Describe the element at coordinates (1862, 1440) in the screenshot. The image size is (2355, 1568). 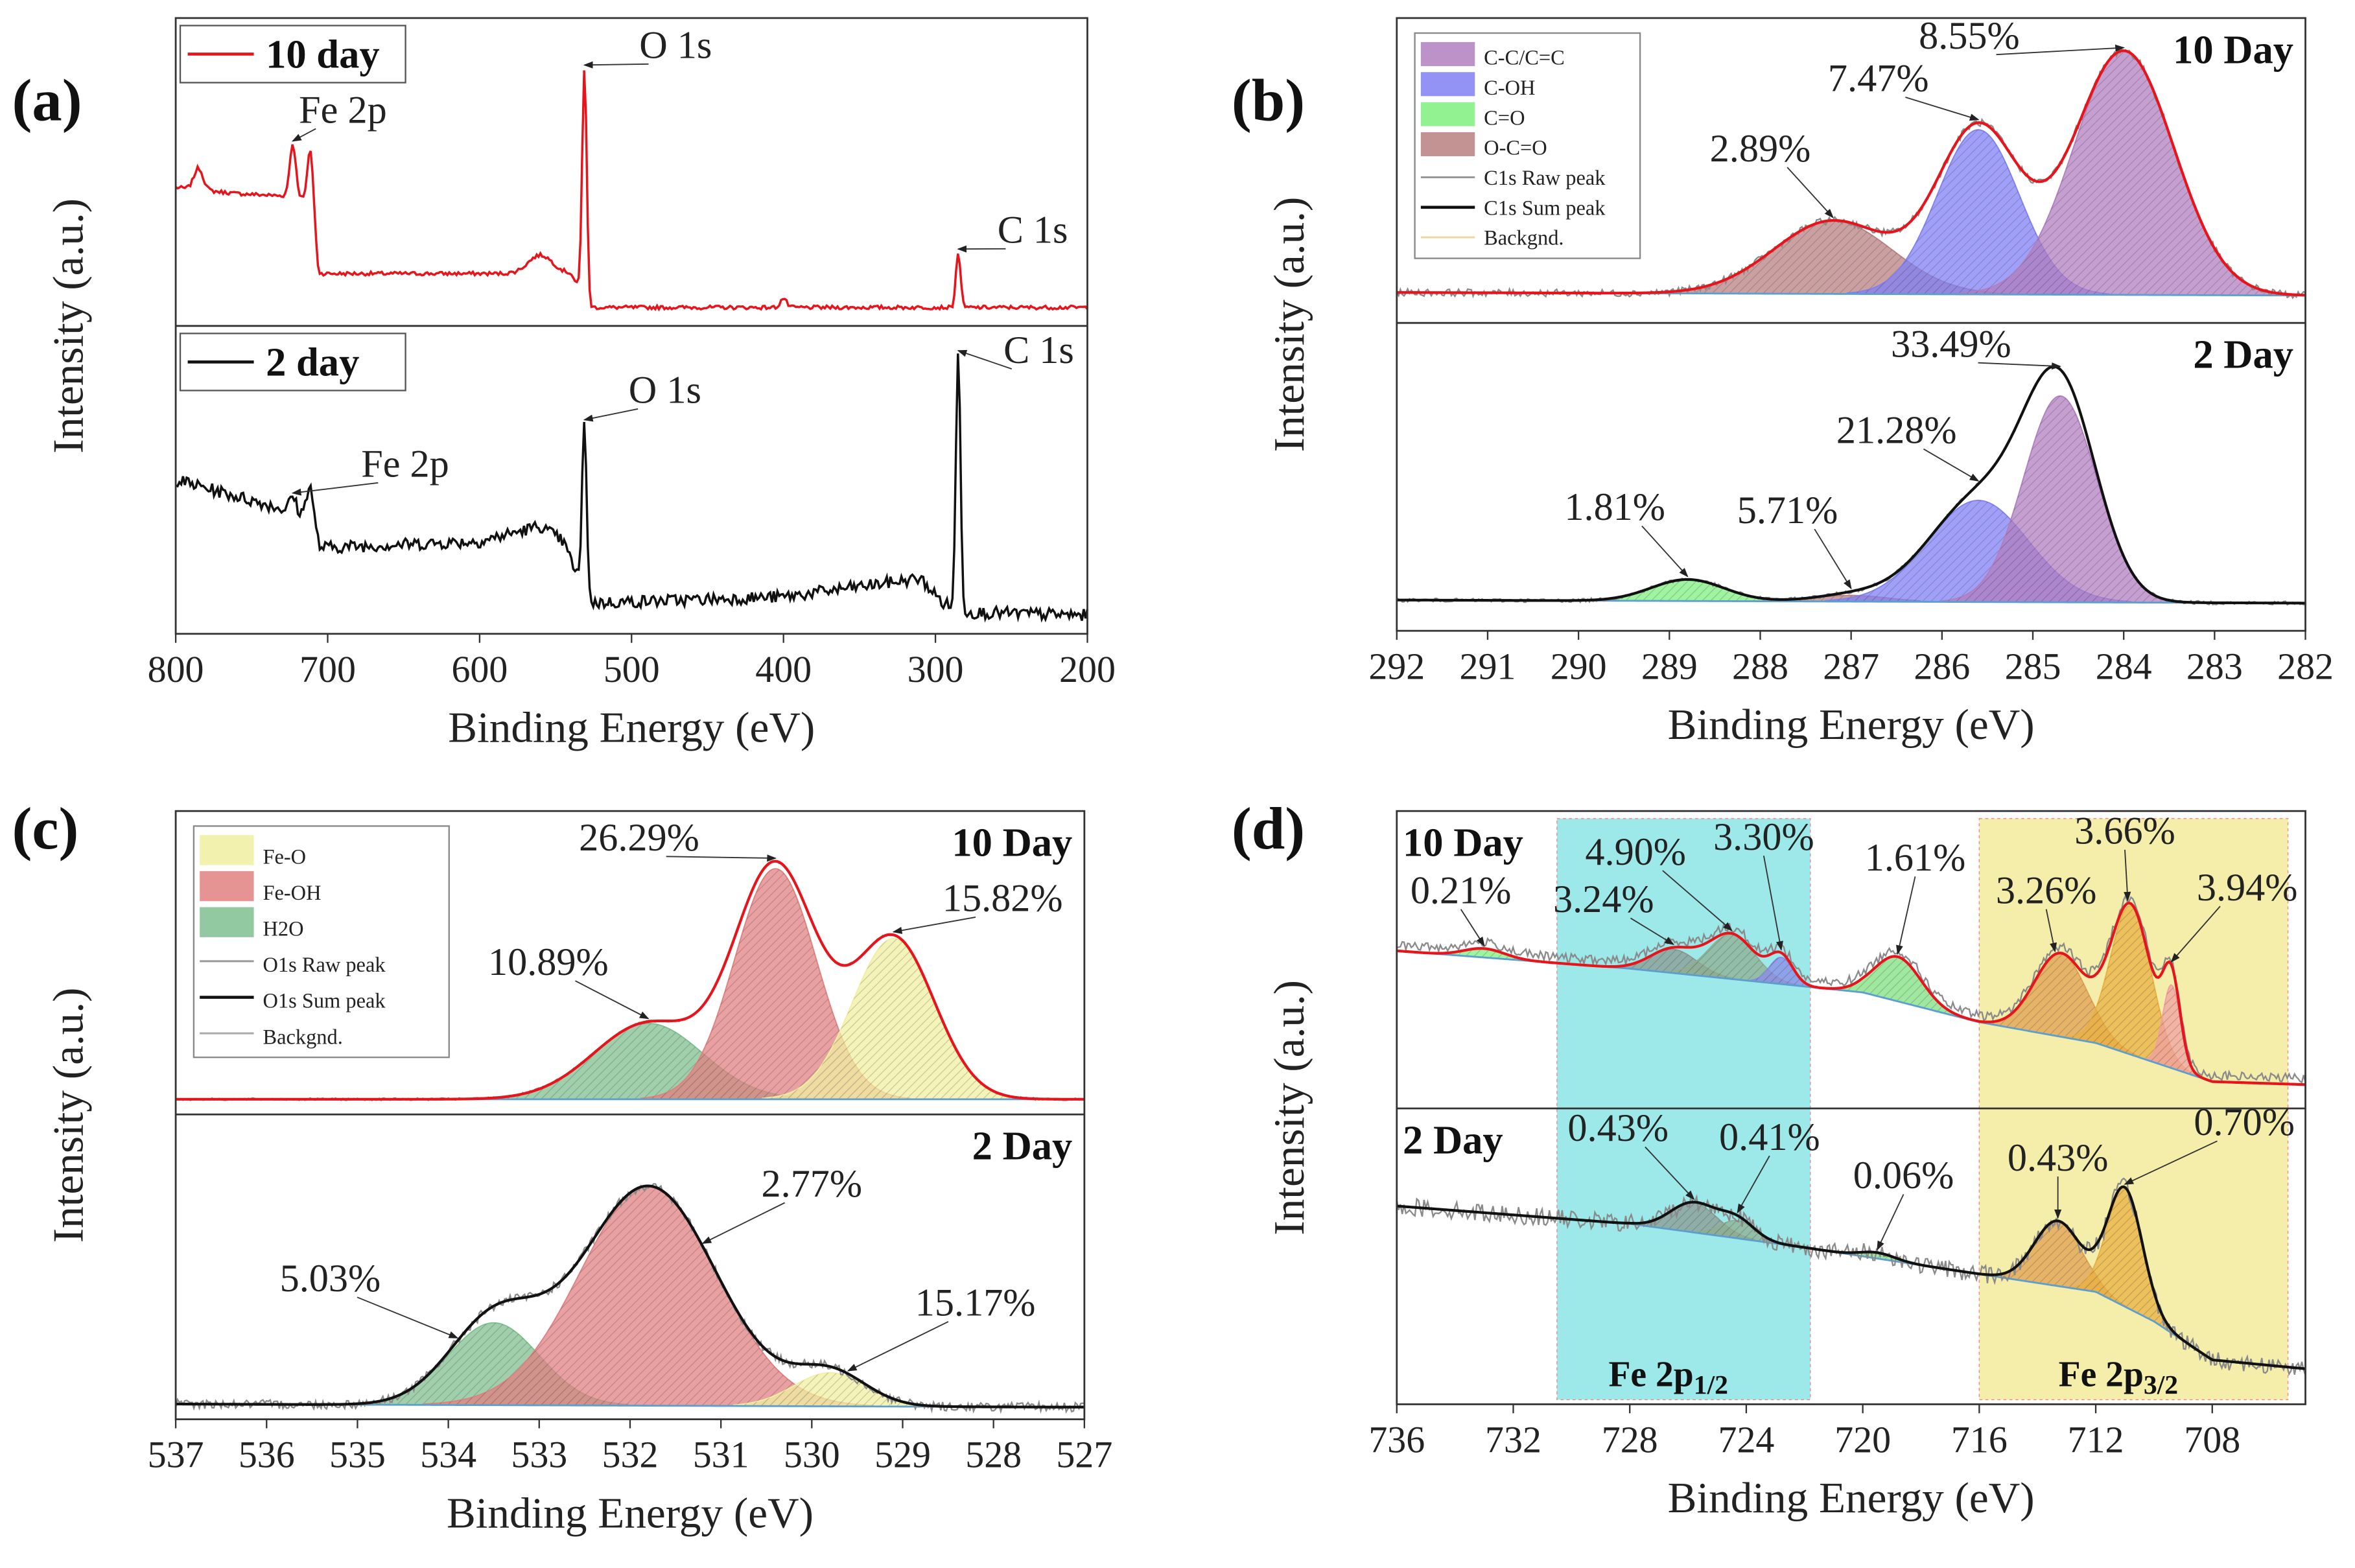
I see `x-tick-label: 720` at that location.